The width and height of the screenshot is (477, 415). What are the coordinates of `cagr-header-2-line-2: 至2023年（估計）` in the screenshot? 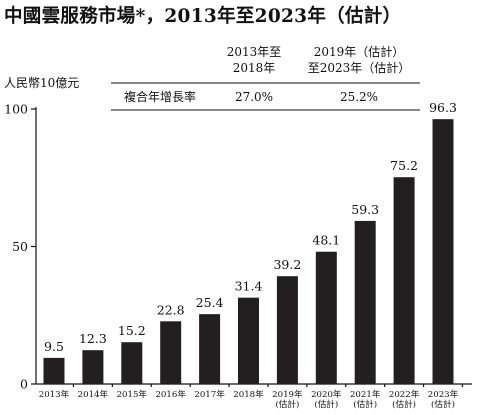 It's located at (359, 67).